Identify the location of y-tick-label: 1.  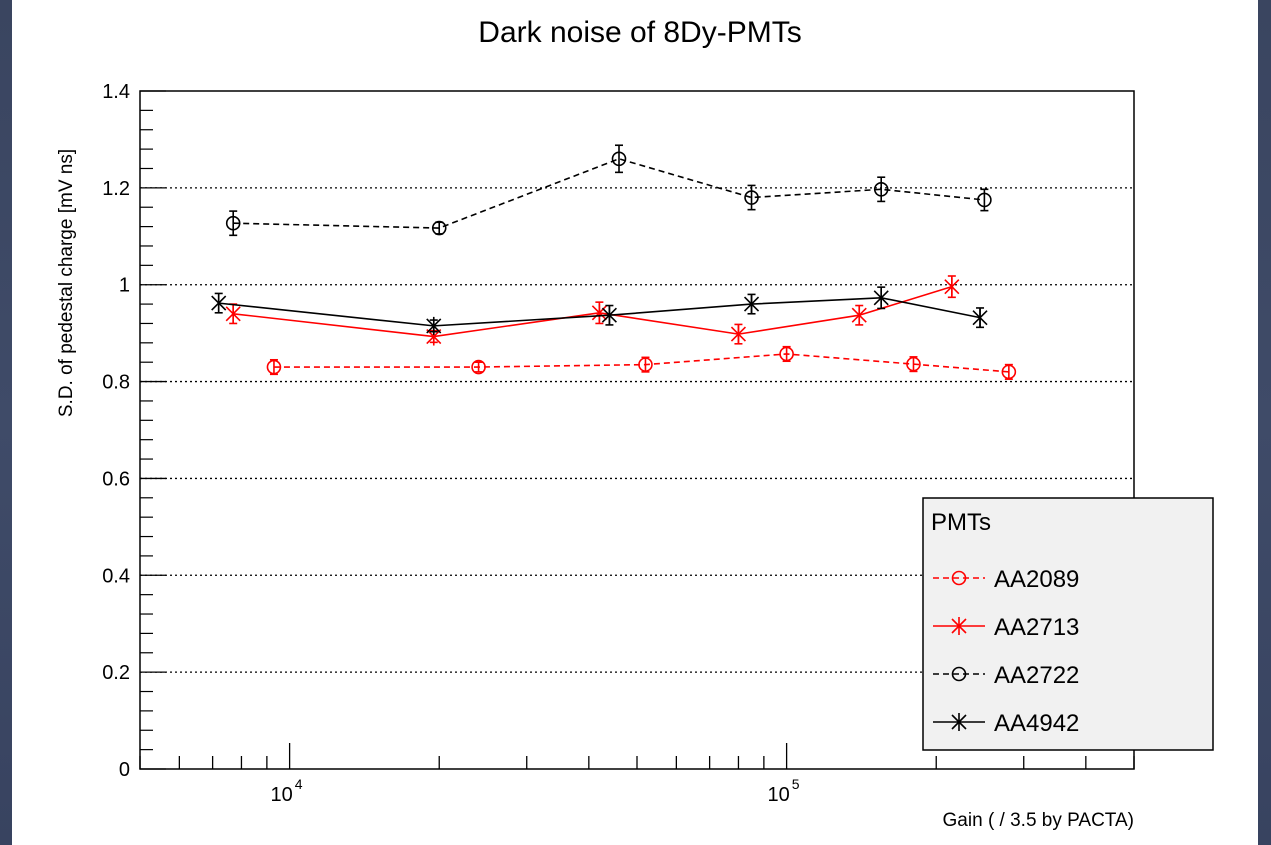
(124, 286).